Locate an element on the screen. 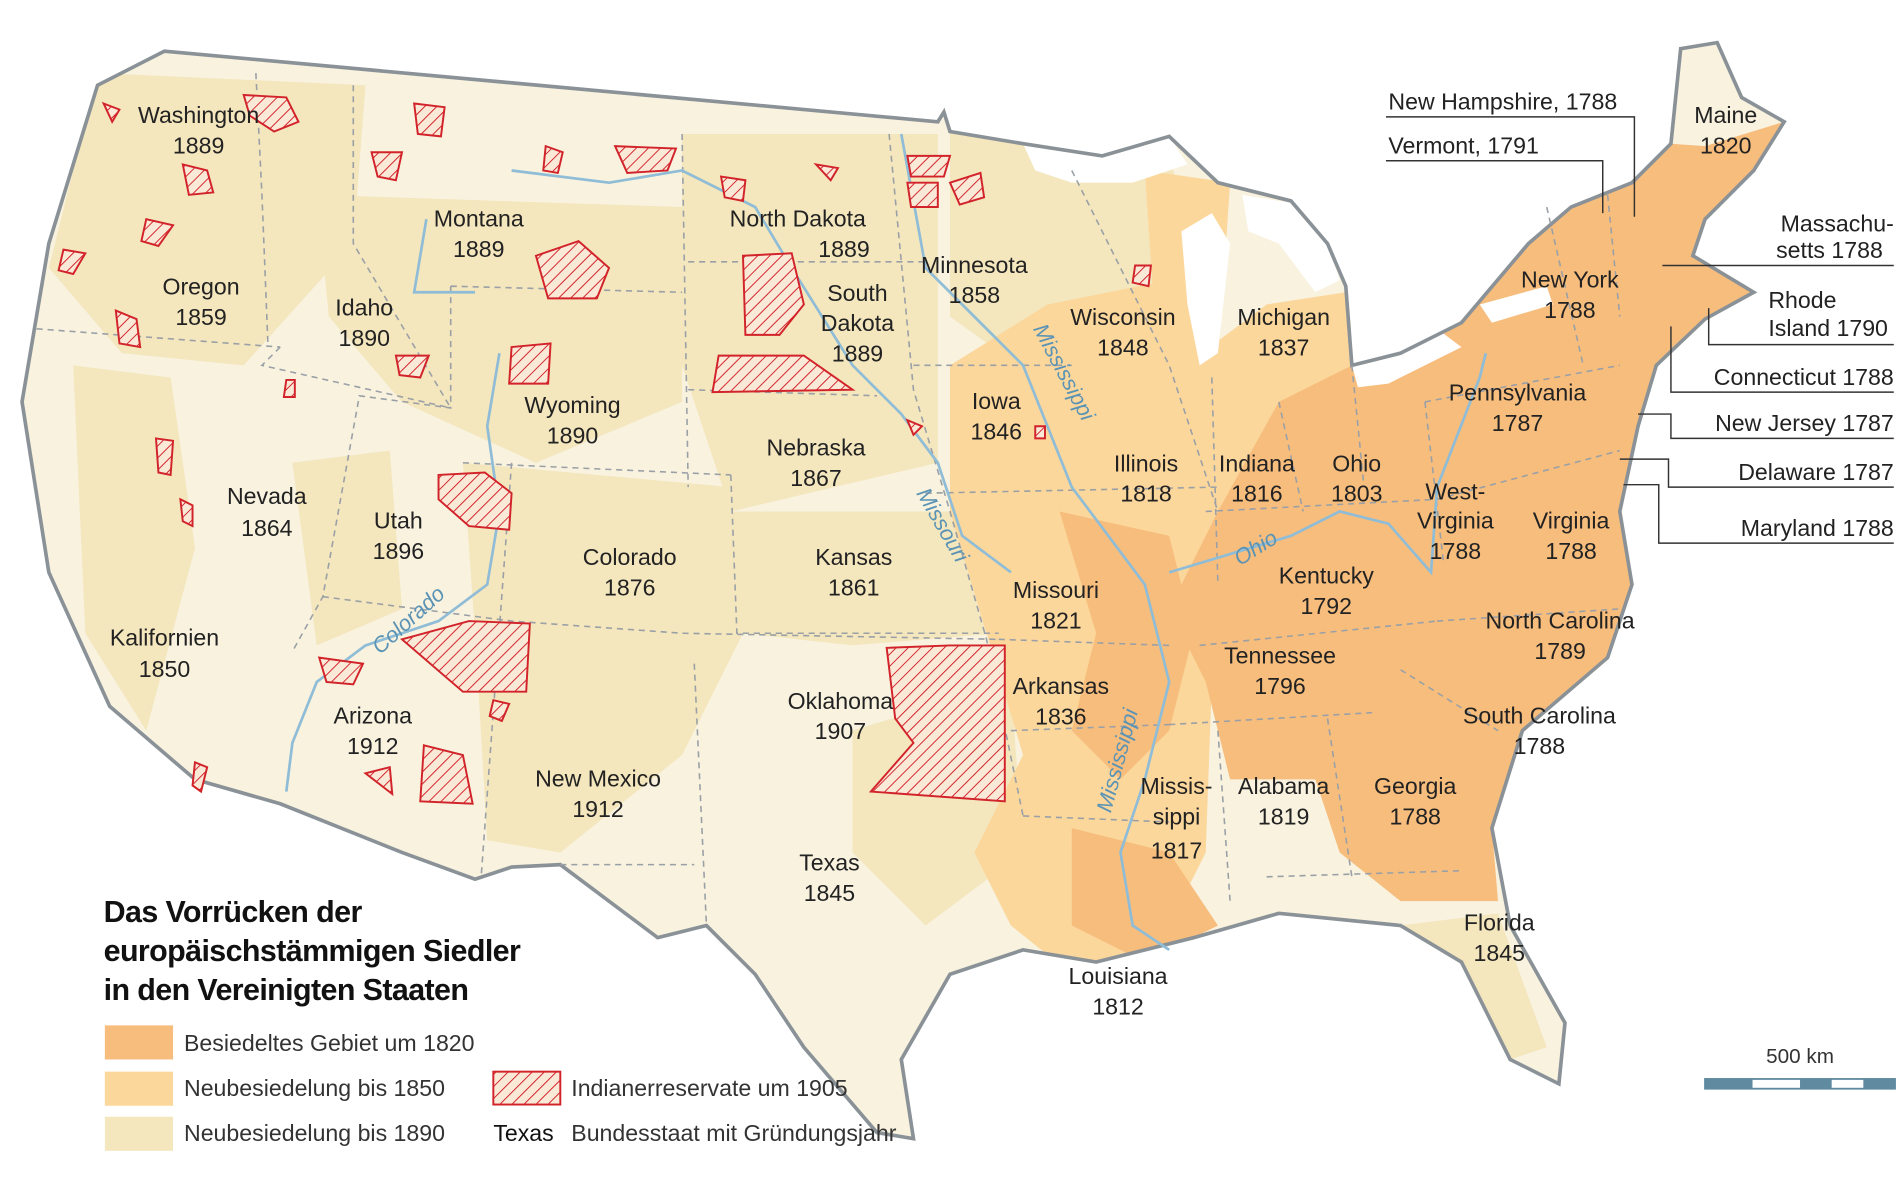 This screenshot has height=1191, width=1900. scale-bar: 500 km is located at coordinates (1800, 1067).